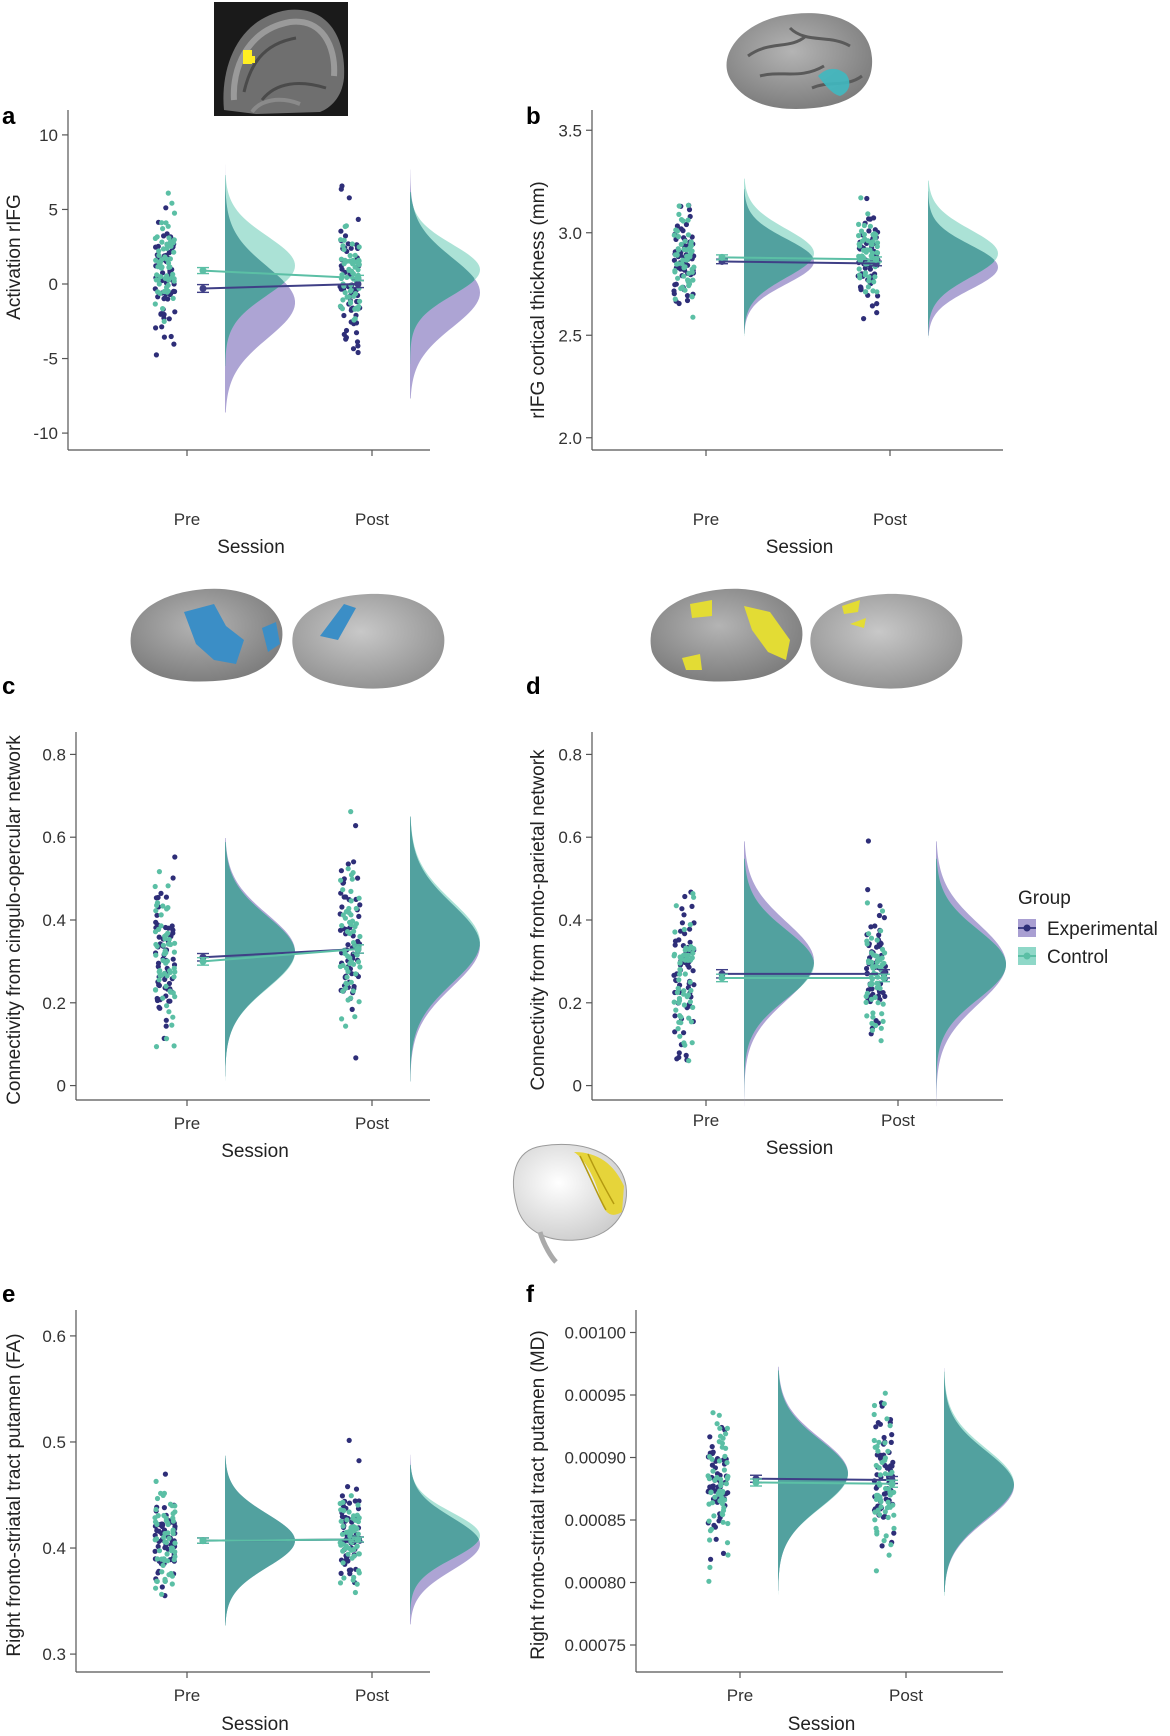  What do you see at coordinates (822, 1724) in the screenshot?
I see `x-axis-title: Session` at bounding box center [822, 1724].